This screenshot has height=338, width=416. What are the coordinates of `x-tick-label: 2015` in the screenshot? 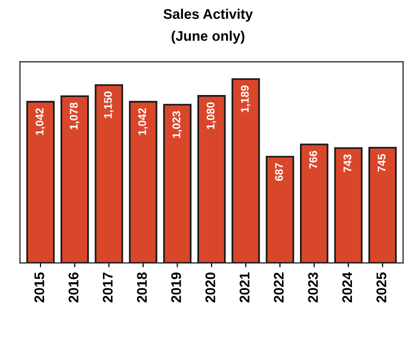 It's located at (39, 287).